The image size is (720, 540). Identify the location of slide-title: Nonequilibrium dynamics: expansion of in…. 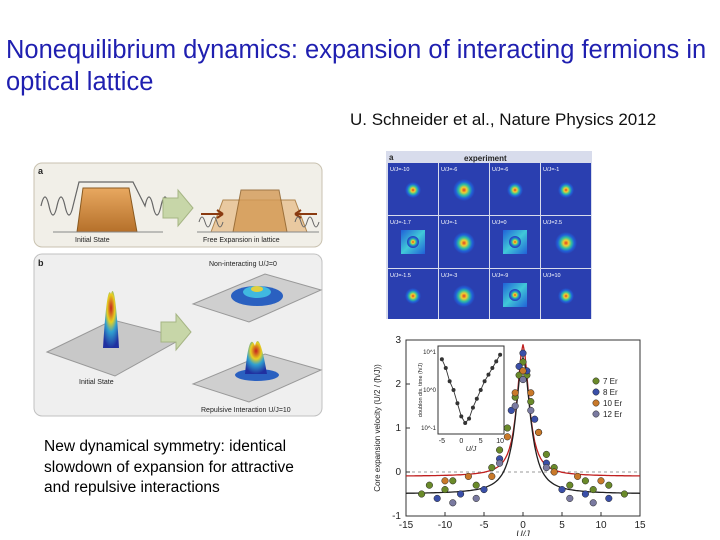
(356, 66).